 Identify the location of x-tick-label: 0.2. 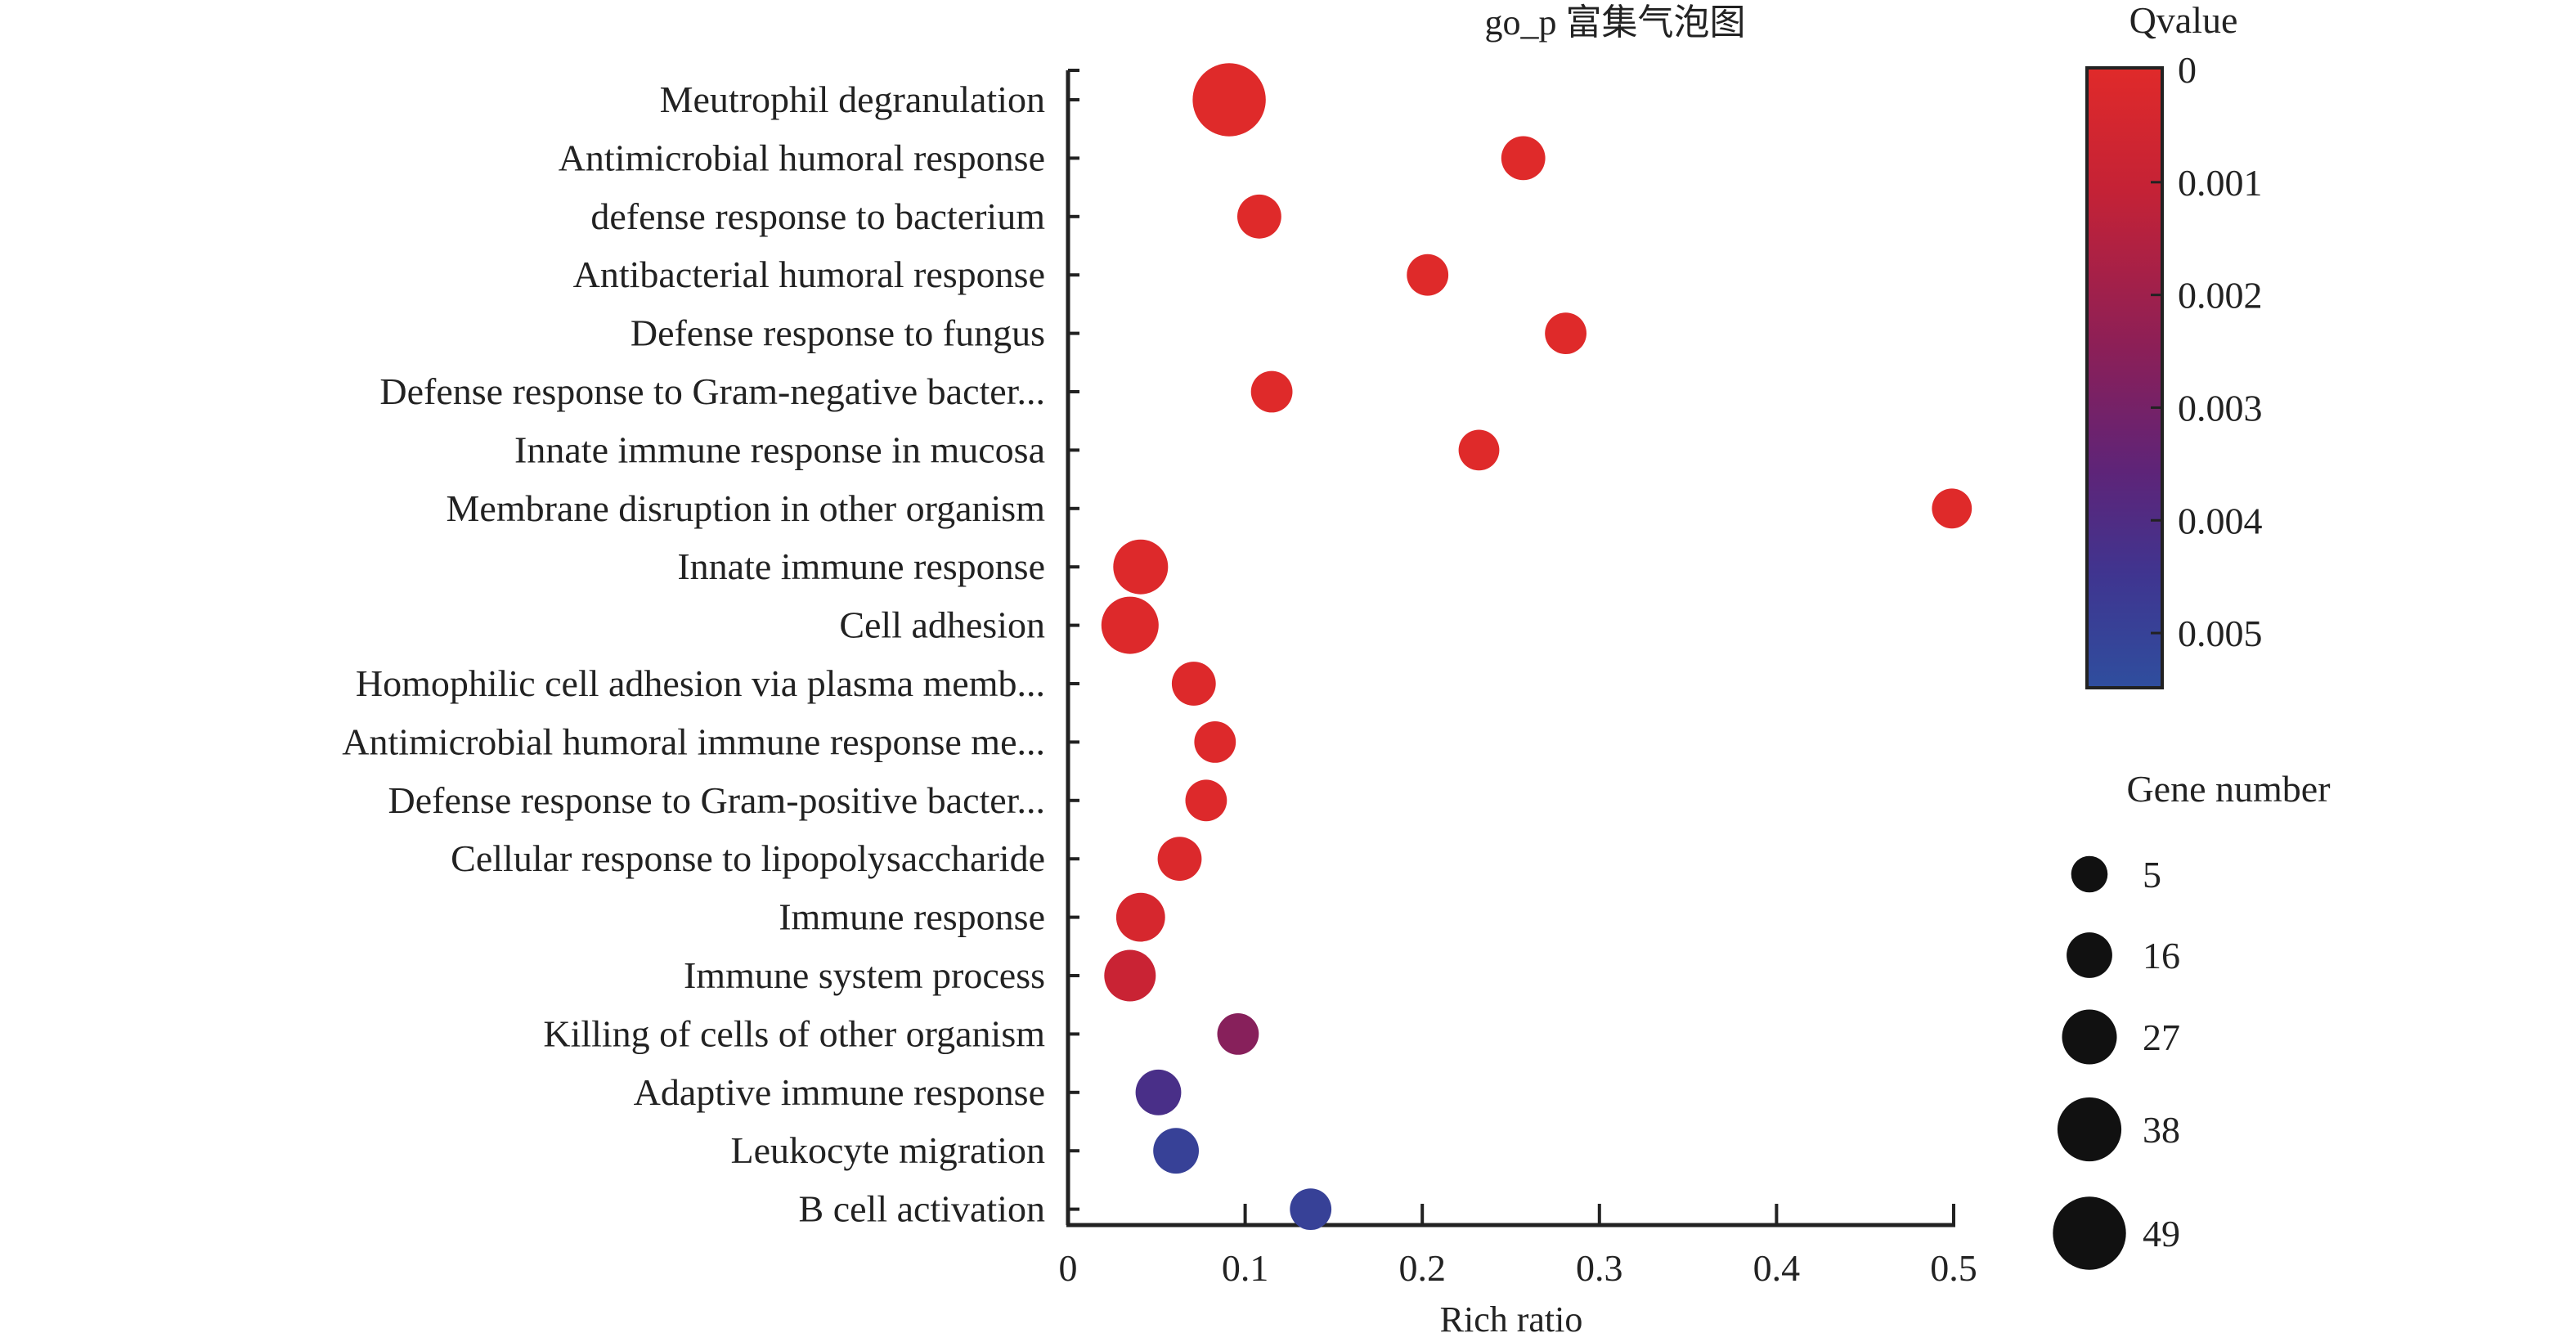
(1422, 1268).